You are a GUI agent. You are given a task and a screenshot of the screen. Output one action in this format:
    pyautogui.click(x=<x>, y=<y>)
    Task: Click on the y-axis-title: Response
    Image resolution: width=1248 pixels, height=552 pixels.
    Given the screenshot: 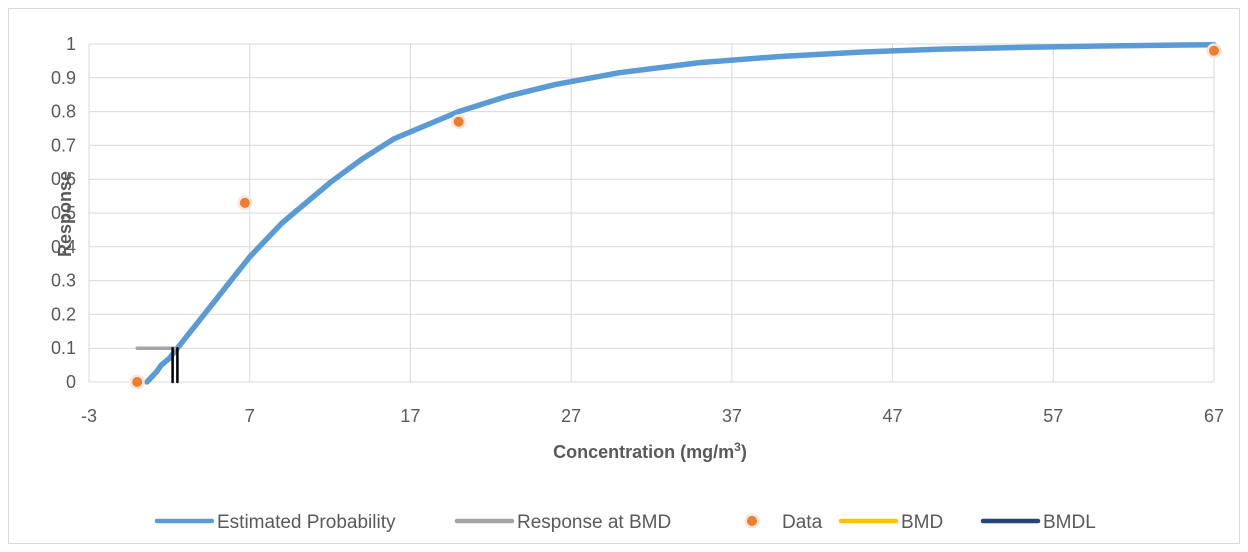 What is the action you would take?
    pyautogui.click(x=65, y=214)
    